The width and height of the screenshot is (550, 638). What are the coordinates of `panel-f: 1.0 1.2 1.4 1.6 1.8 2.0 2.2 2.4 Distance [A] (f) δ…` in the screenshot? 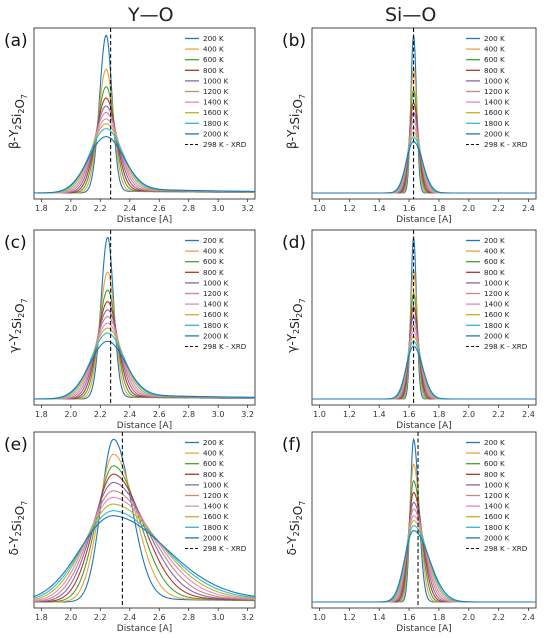 It's located at (409, 532).